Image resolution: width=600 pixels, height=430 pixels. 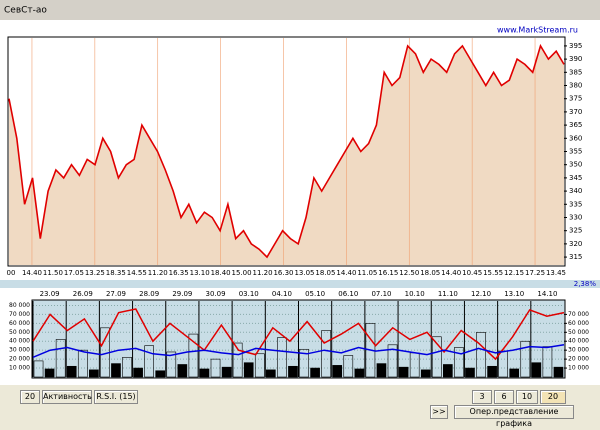 What do you see at coordinates (282, 294) in the screenshot?
I see `date-label: 04.10` at bounding box center [282, 294].